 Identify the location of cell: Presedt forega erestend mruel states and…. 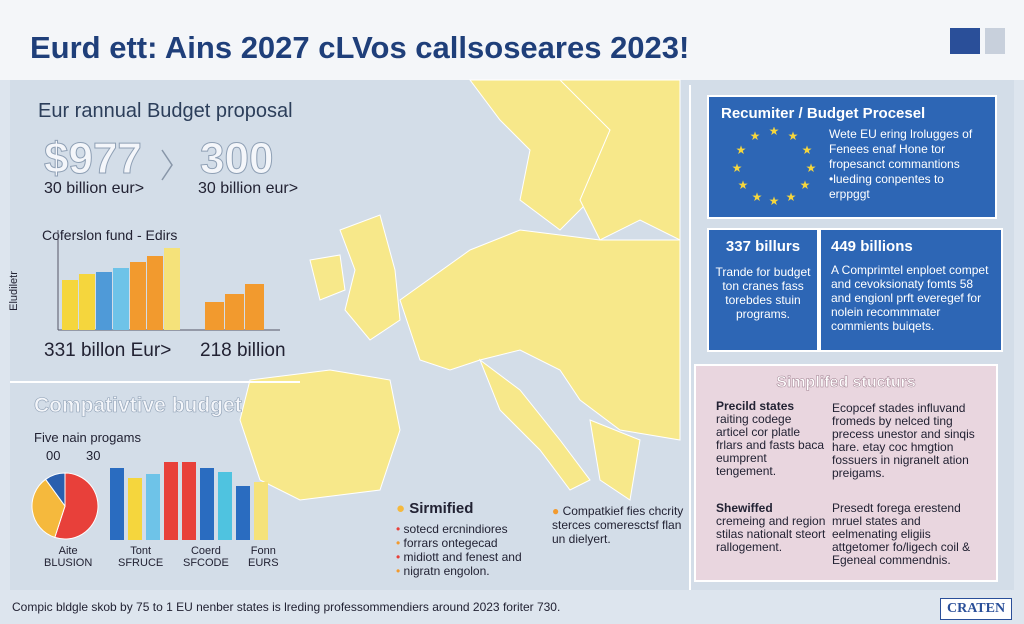
(901, 534).